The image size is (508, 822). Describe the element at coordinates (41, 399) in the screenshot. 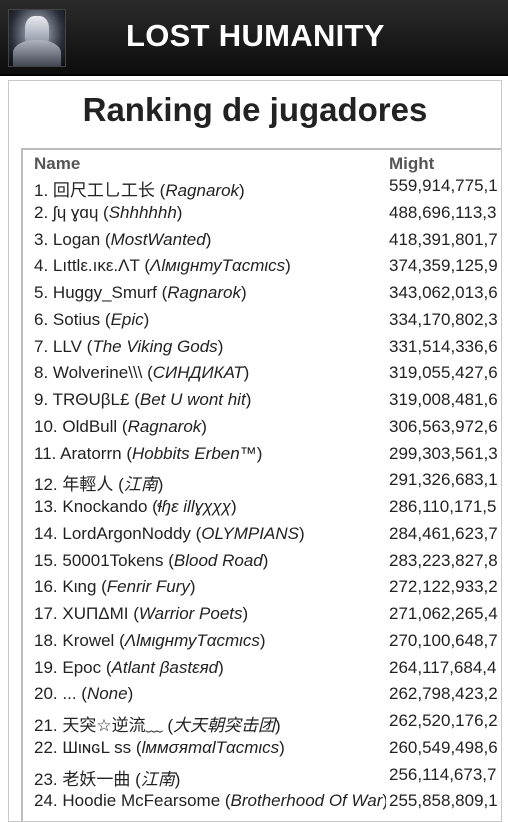

I see `rank-number: 9.` at that location.